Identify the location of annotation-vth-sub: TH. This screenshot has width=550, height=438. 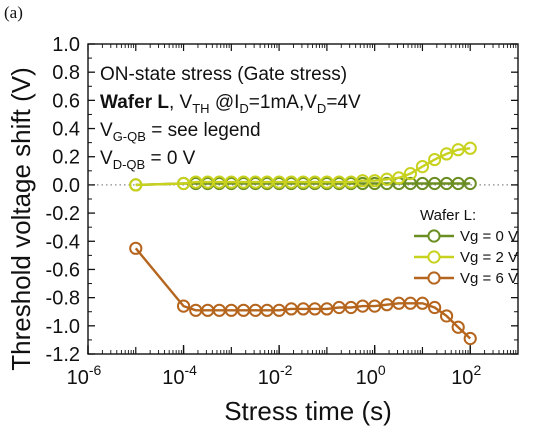
(200, 108).